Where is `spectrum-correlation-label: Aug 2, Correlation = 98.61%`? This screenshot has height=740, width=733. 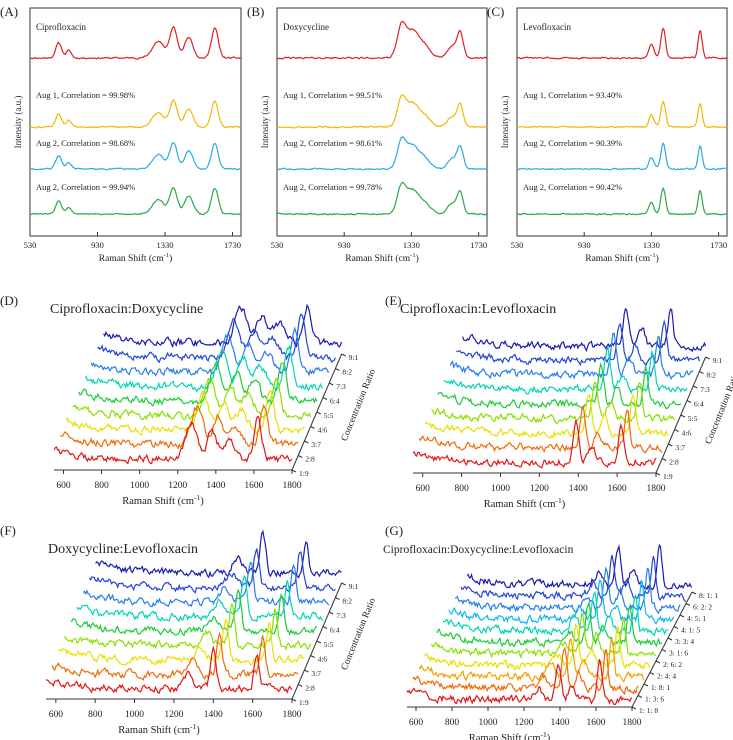 spectrum-correlation-label: Aug 2, Correlation = 98.61% is located at coordinates (332, 143).